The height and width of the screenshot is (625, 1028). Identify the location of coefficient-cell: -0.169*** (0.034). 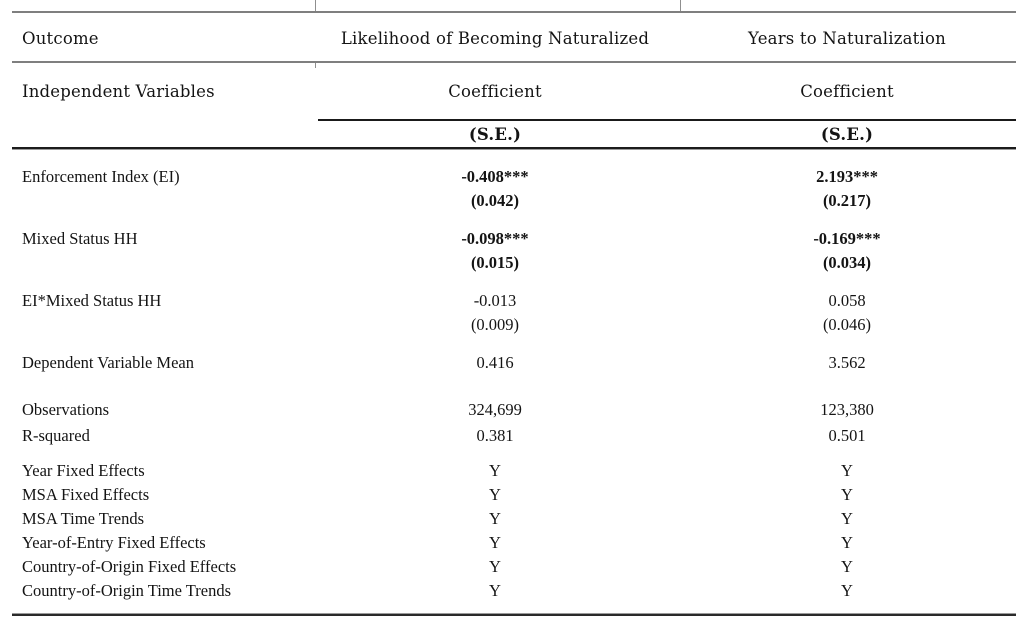
(847, 251).